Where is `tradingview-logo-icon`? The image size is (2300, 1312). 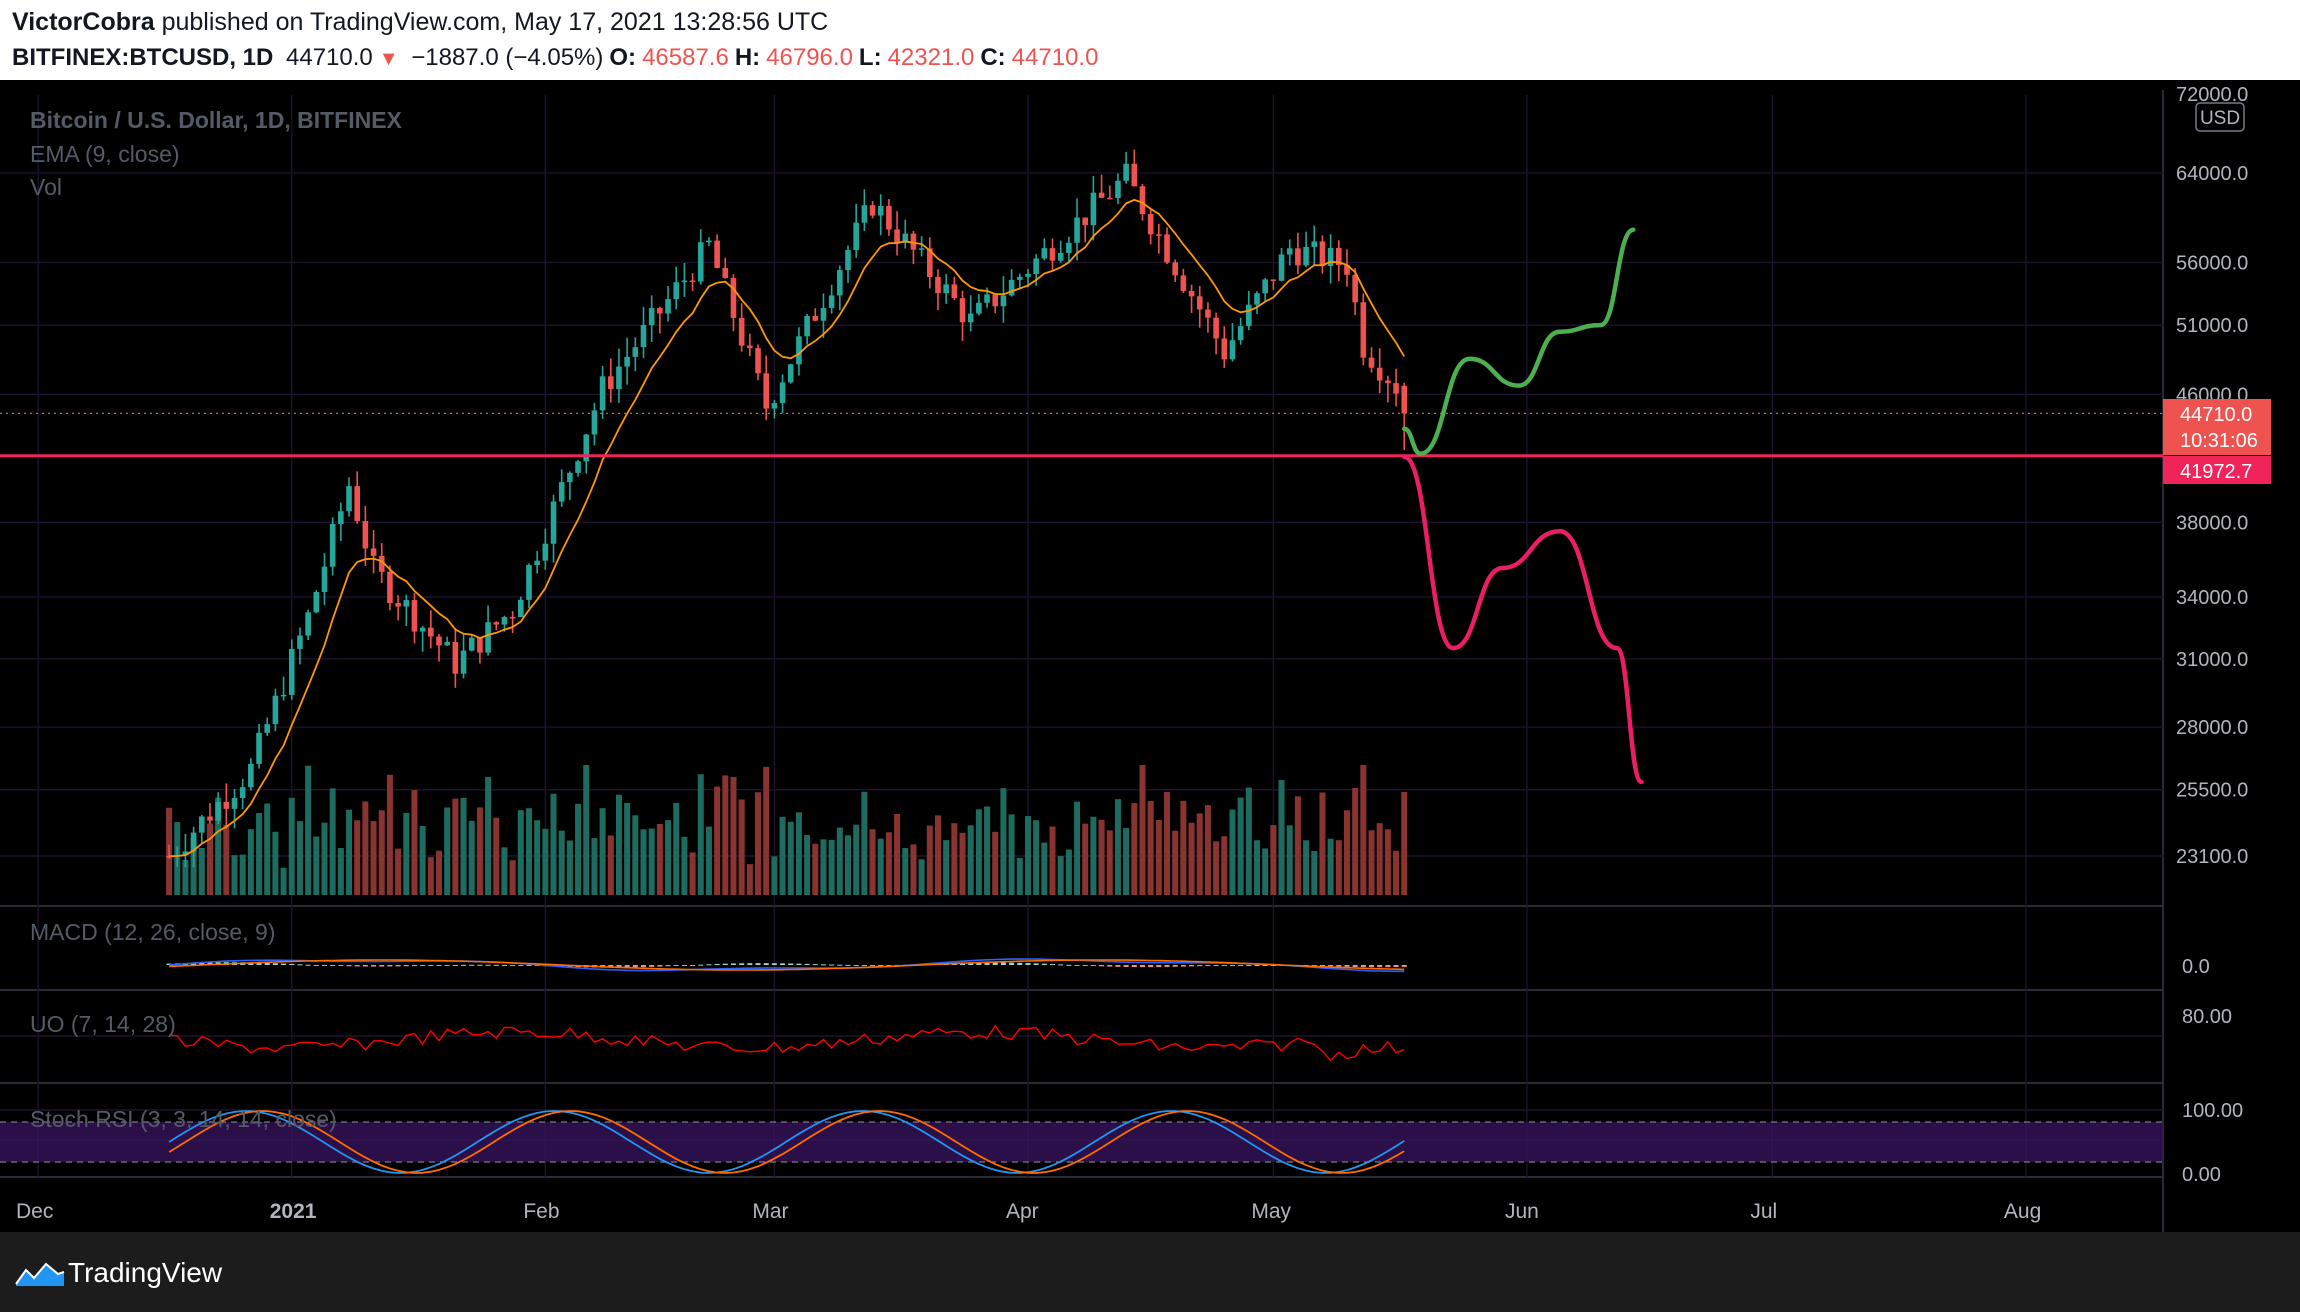 tradingview-logo-icon is located at coordinates (40, 1274).